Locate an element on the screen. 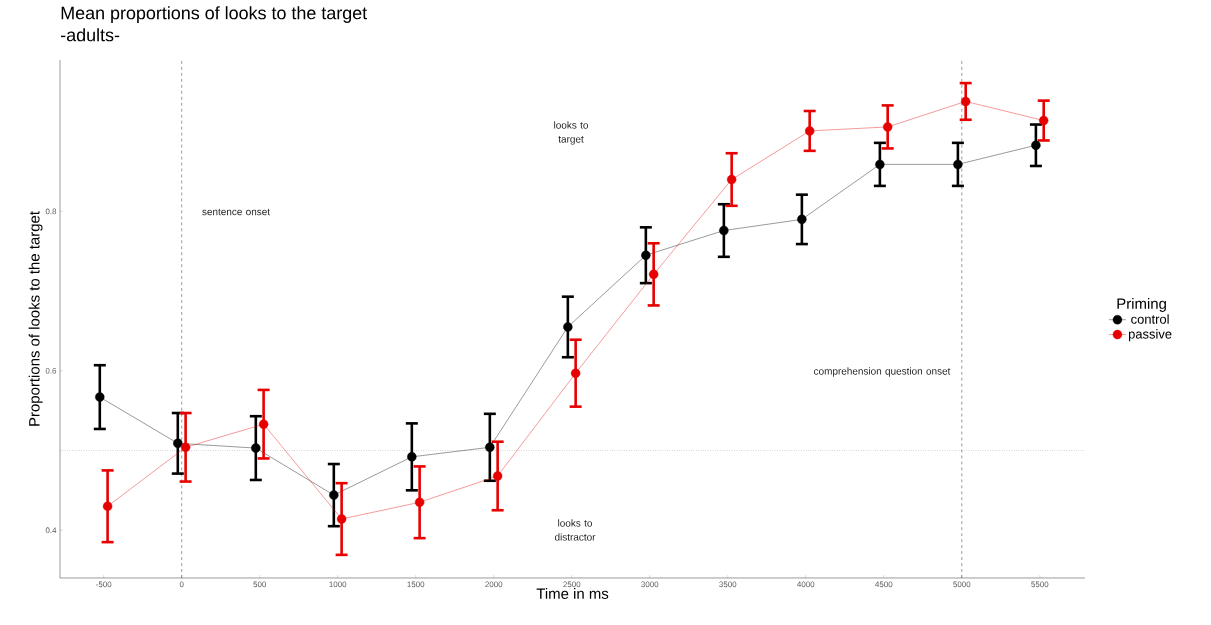  legend-label: control is located at coordinates (1150, 319).